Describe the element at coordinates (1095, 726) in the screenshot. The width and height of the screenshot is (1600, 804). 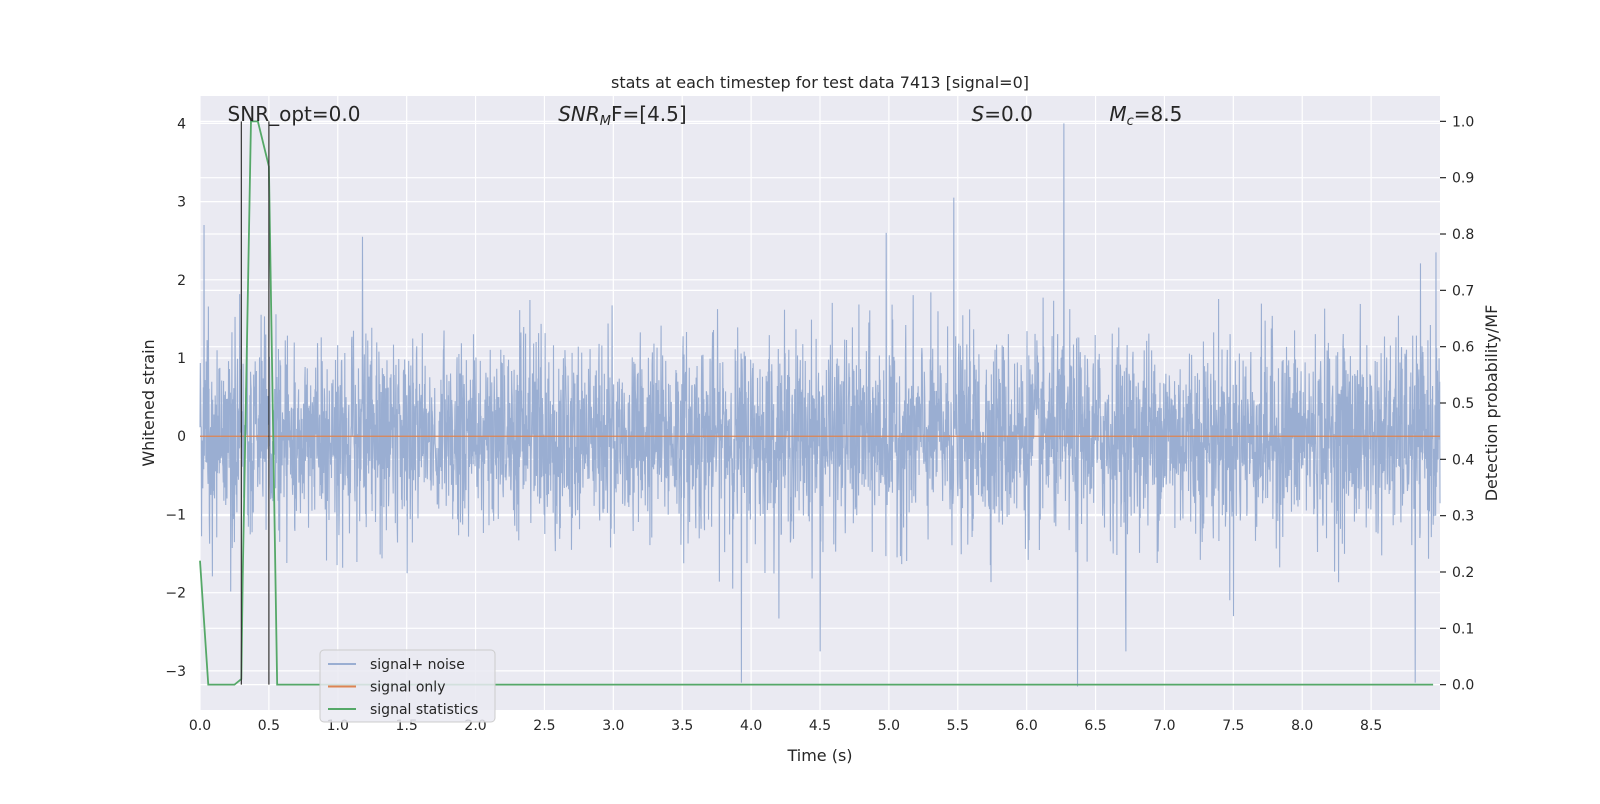
I see `x-tick-label: 6.5` at that location.